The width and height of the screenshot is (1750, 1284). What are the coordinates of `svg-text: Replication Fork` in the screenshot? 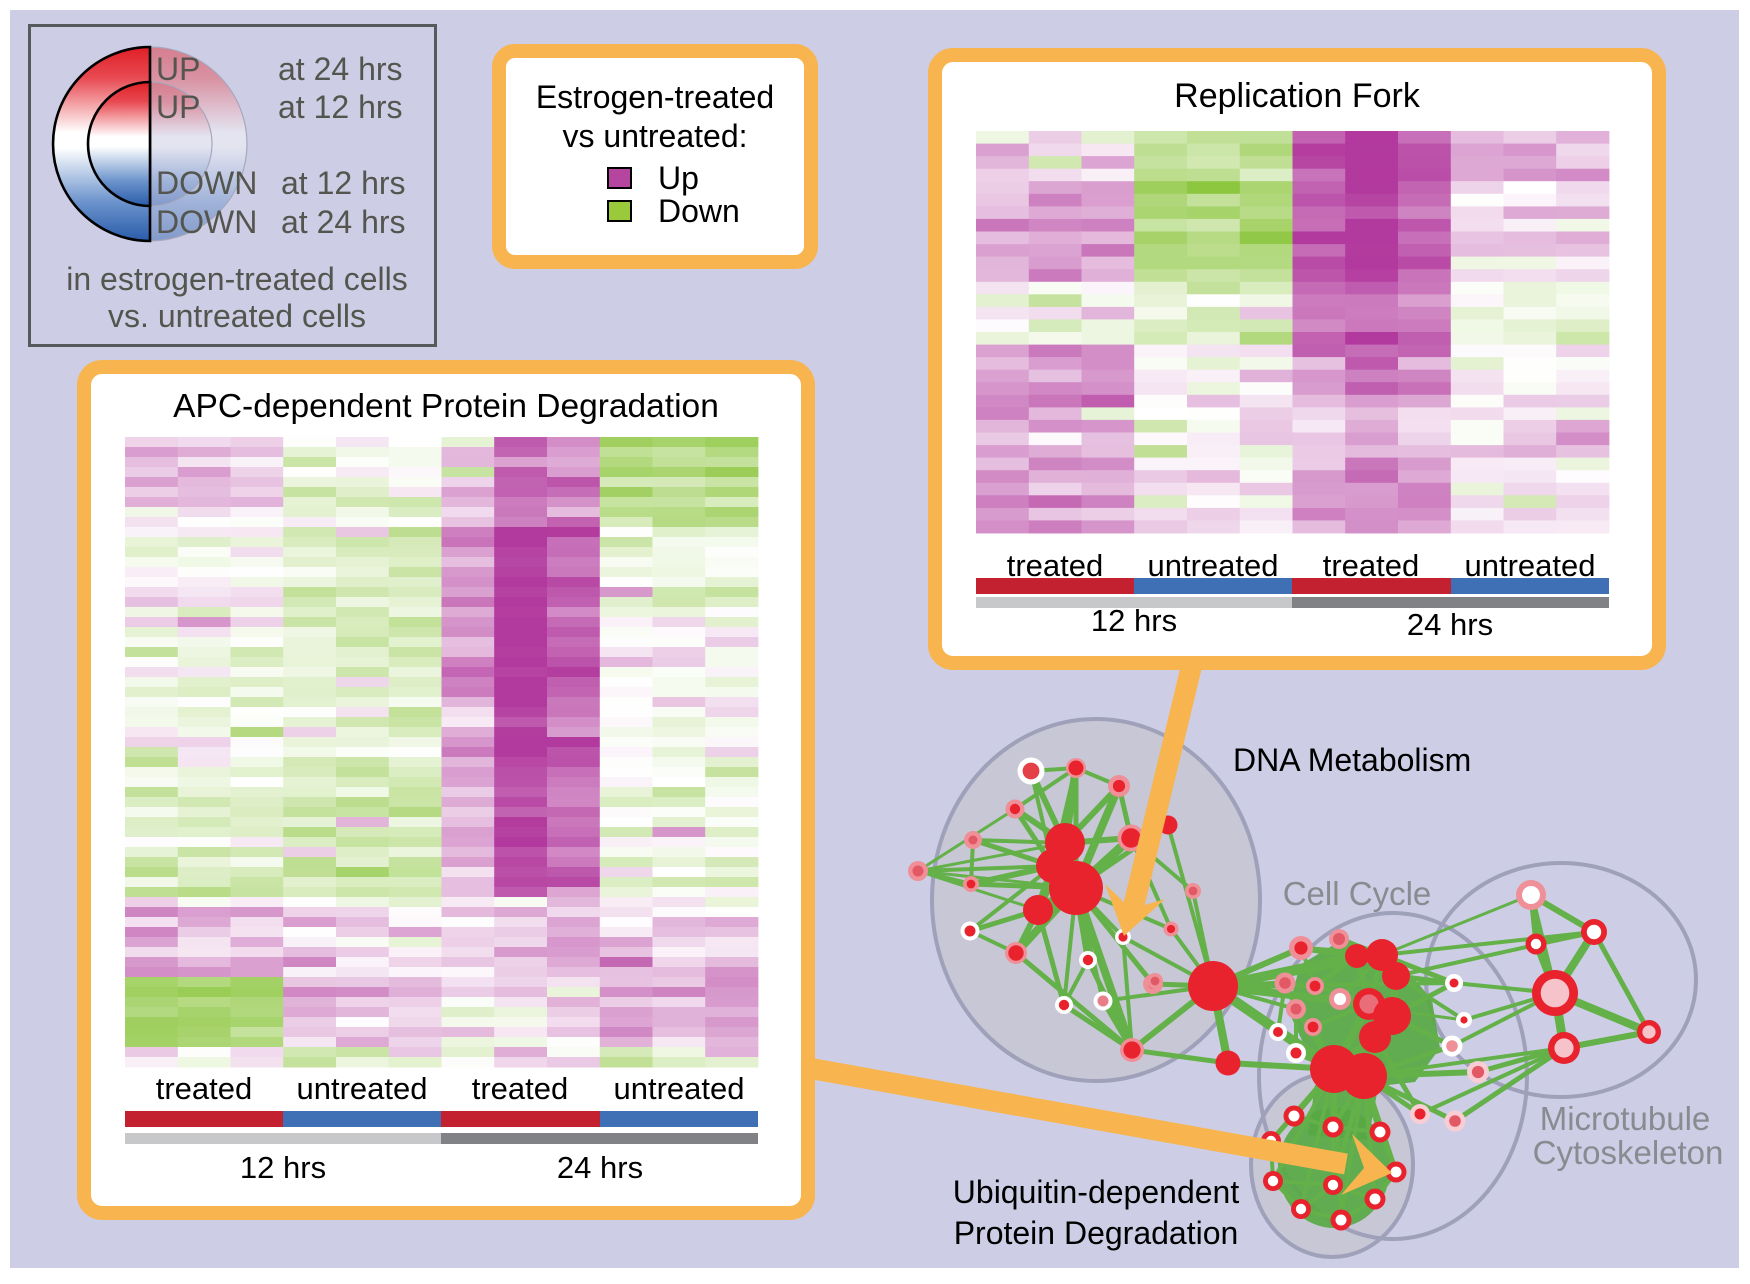 It's located at (1297, 96).